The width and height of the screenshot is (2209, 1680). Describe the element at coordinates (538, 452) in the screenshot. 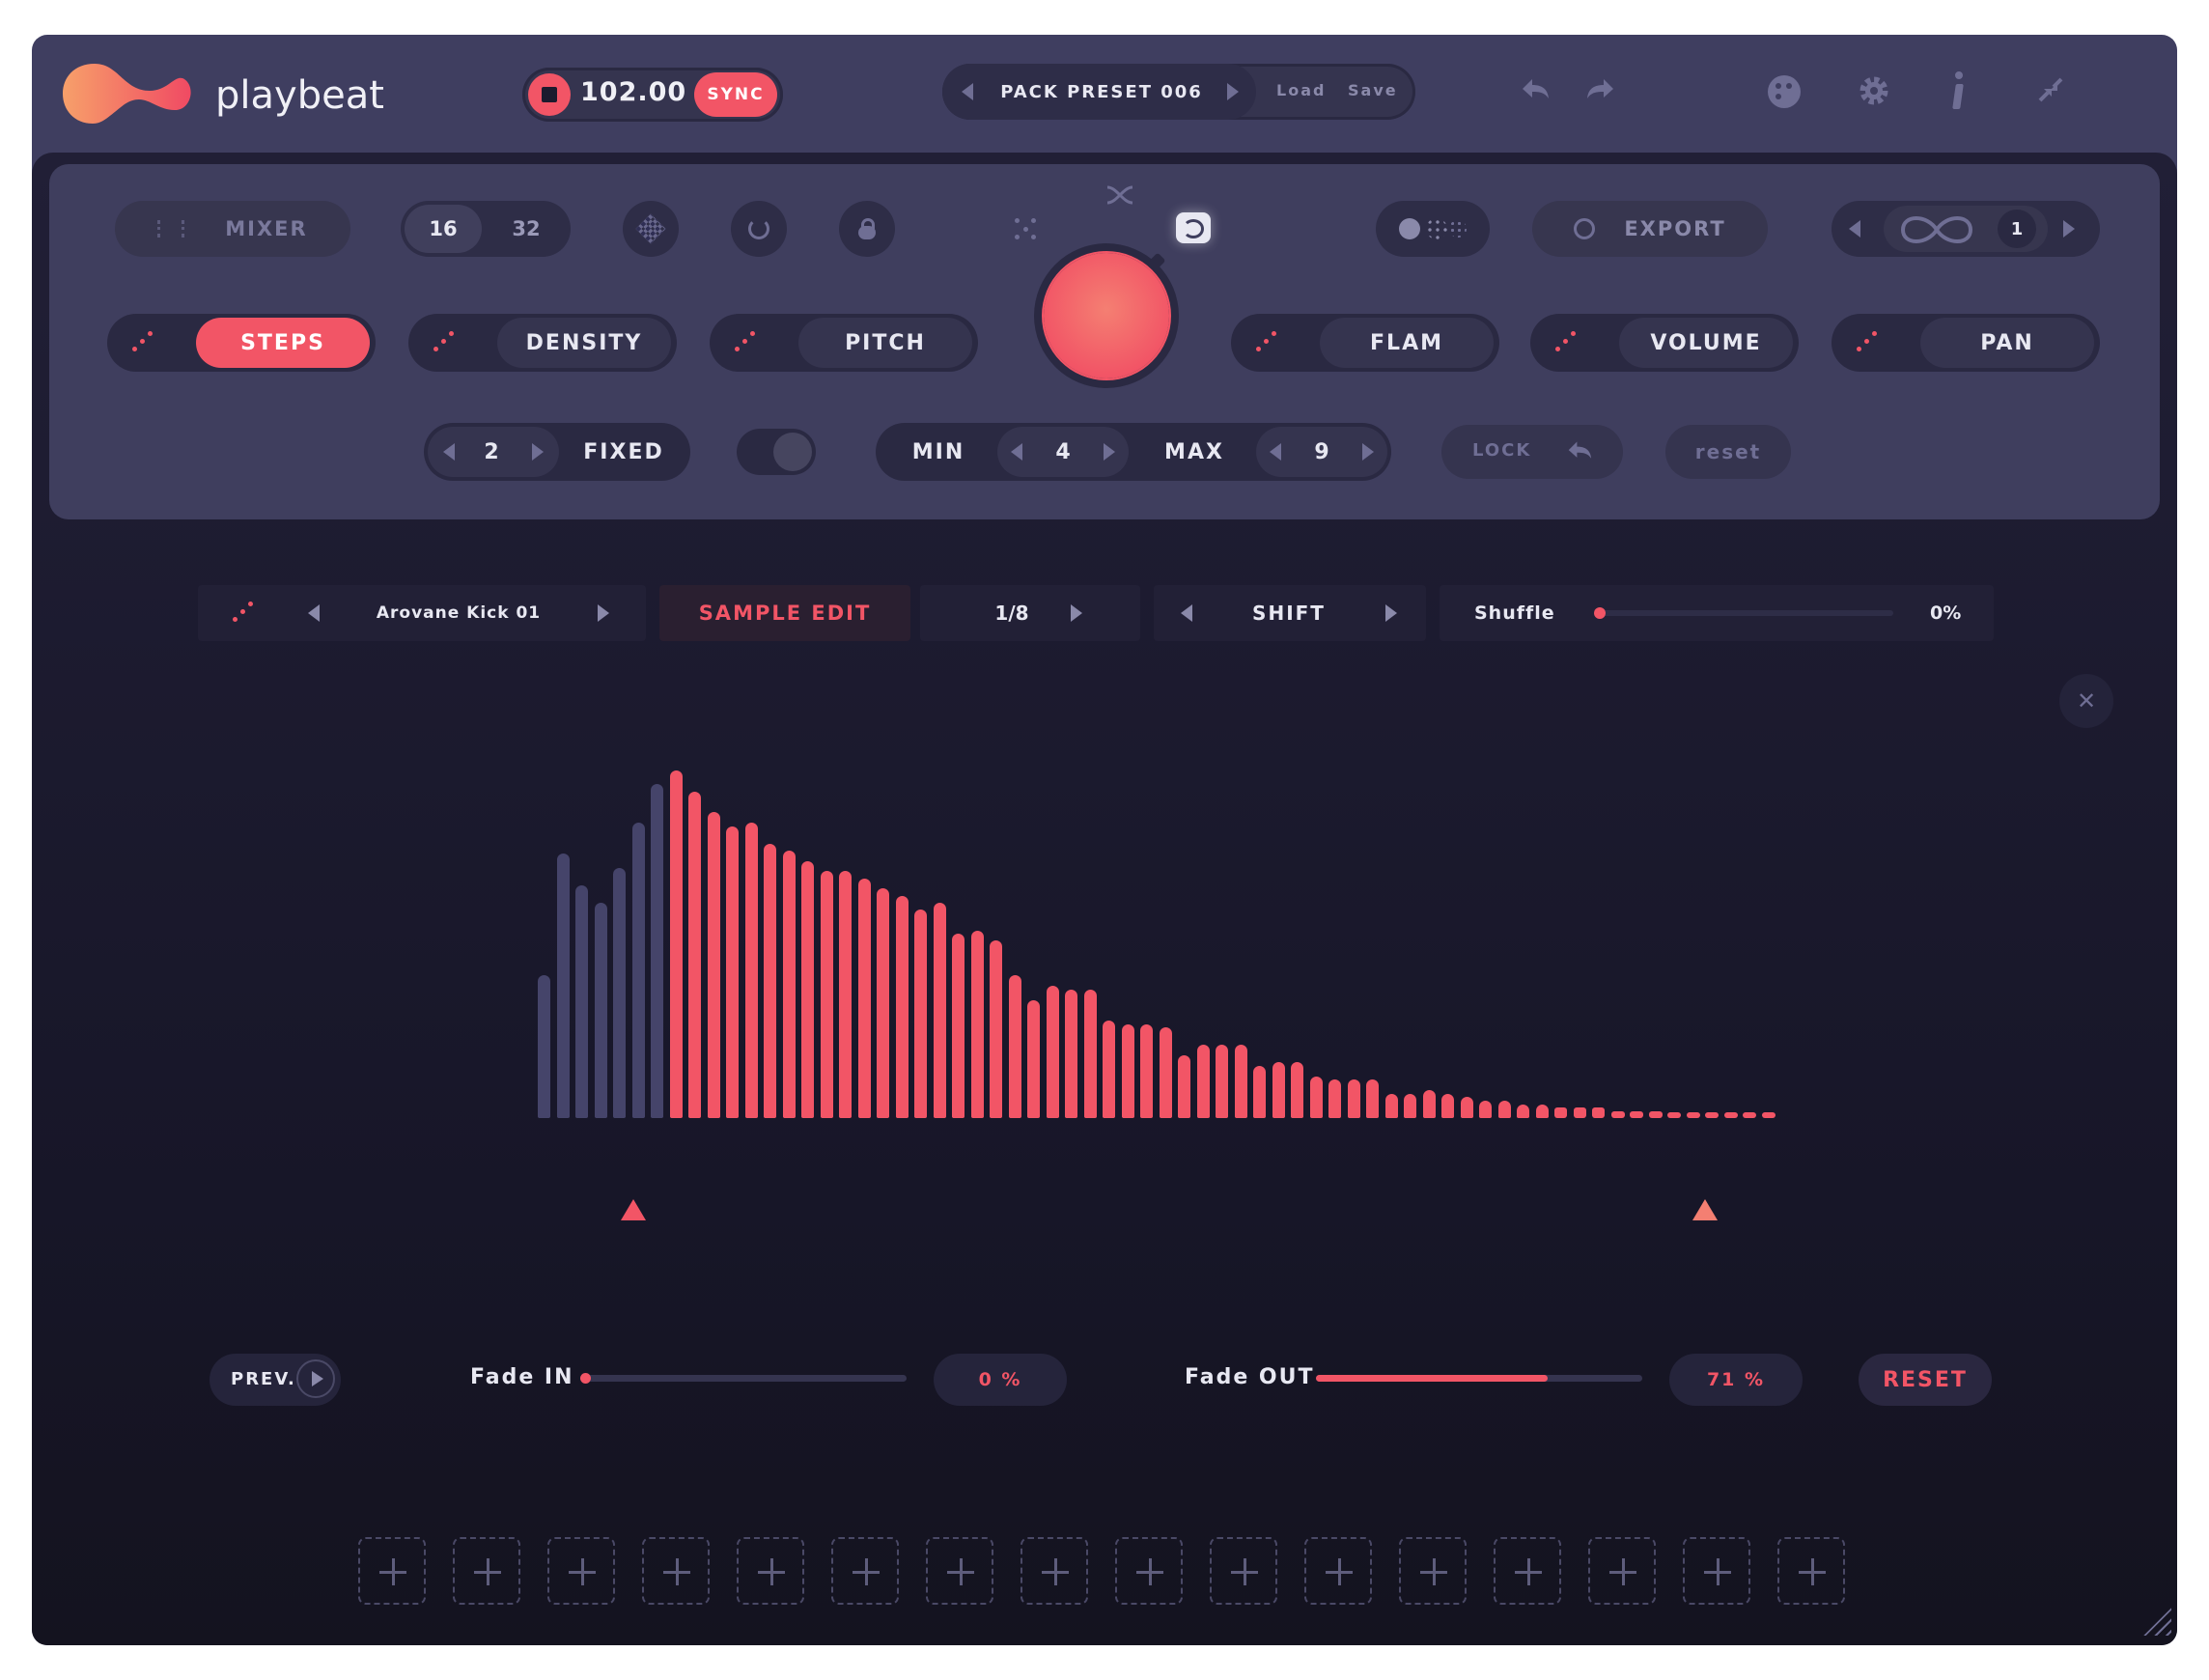

I see `steps-increment-icon` at that location.